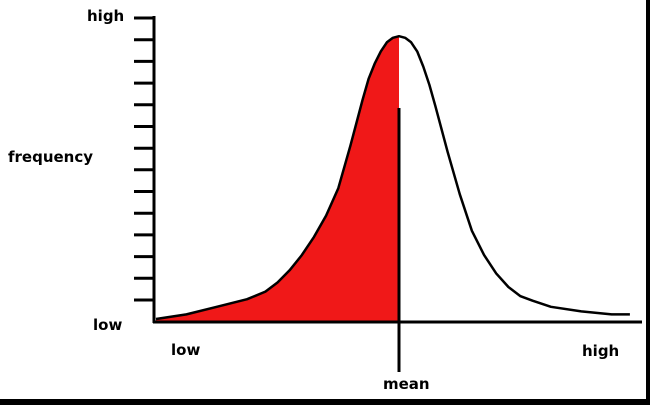 The width and height of the screenshot is (650, 405). I want to click on y-axis-bottom-label: low, so click(107, 325).